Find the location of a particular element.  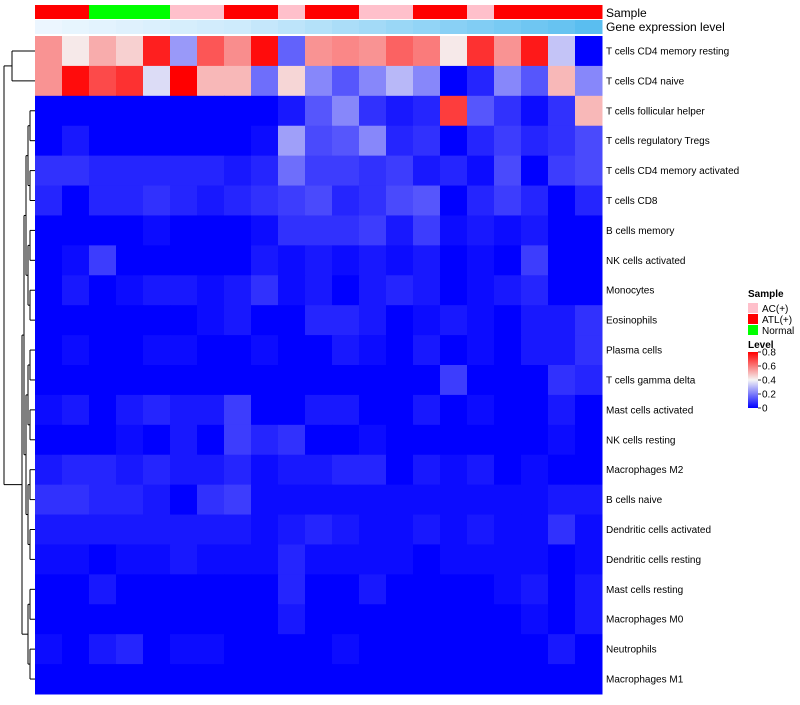

row-label: Macrophages M2 is located at coordinates (645, 470).